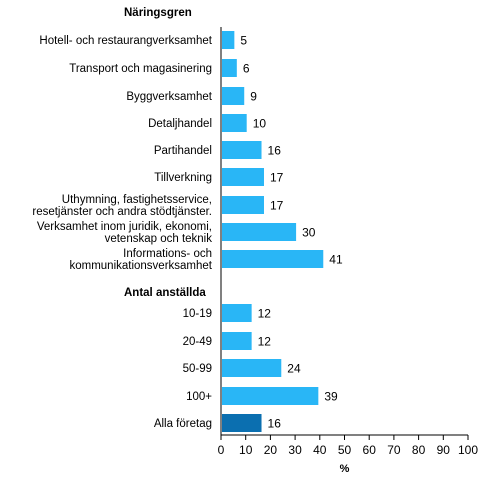  I want to click on category-label: Verksamhet inom juridik, ekonomi,, so click(124, 227).